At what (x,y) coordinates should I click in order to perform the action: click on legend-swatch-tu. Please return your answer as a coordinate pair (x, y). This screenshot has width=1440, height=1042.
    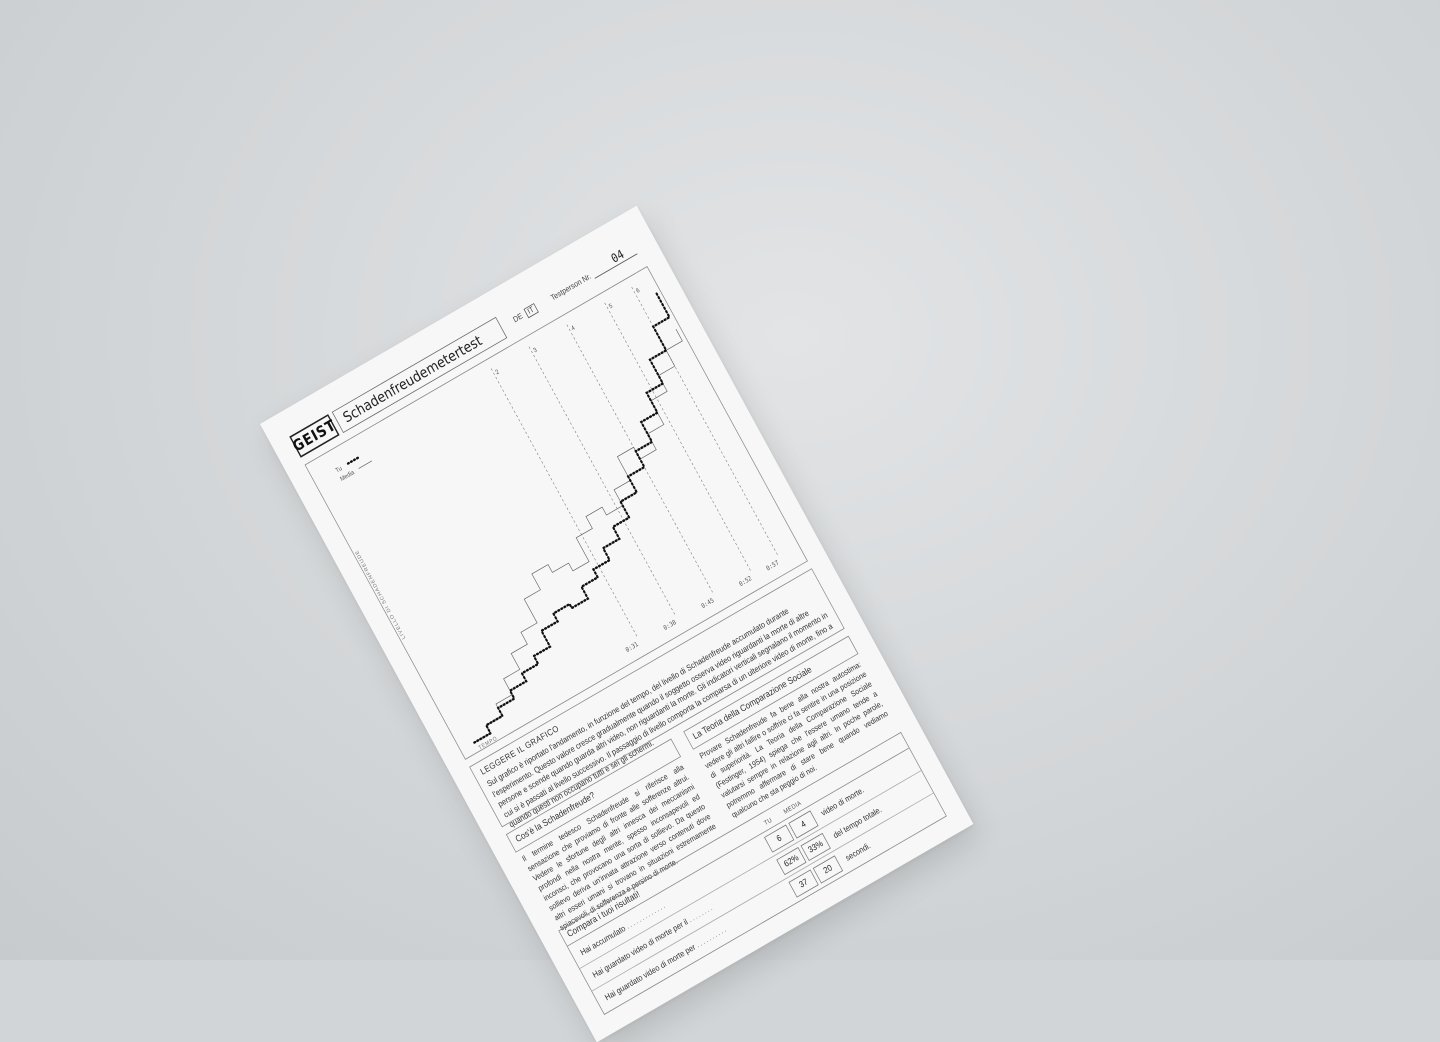
    Looking at the image, I should click on (354, 460).